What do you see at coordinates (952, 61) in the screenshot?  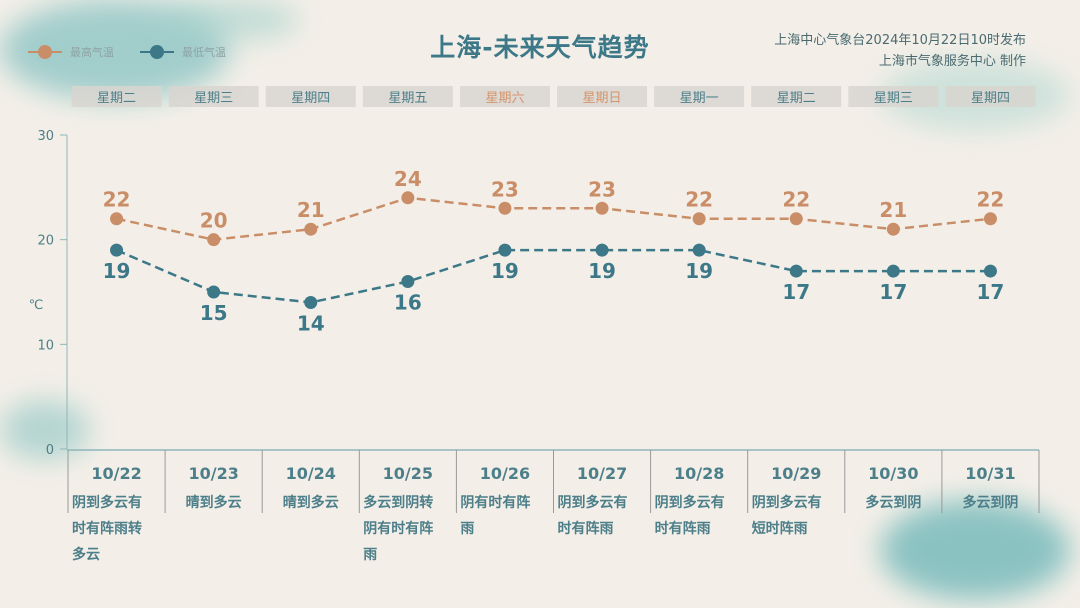 I see `publisher-line: 上海市气象服务中心 制作` at bounding box center [952, 61].